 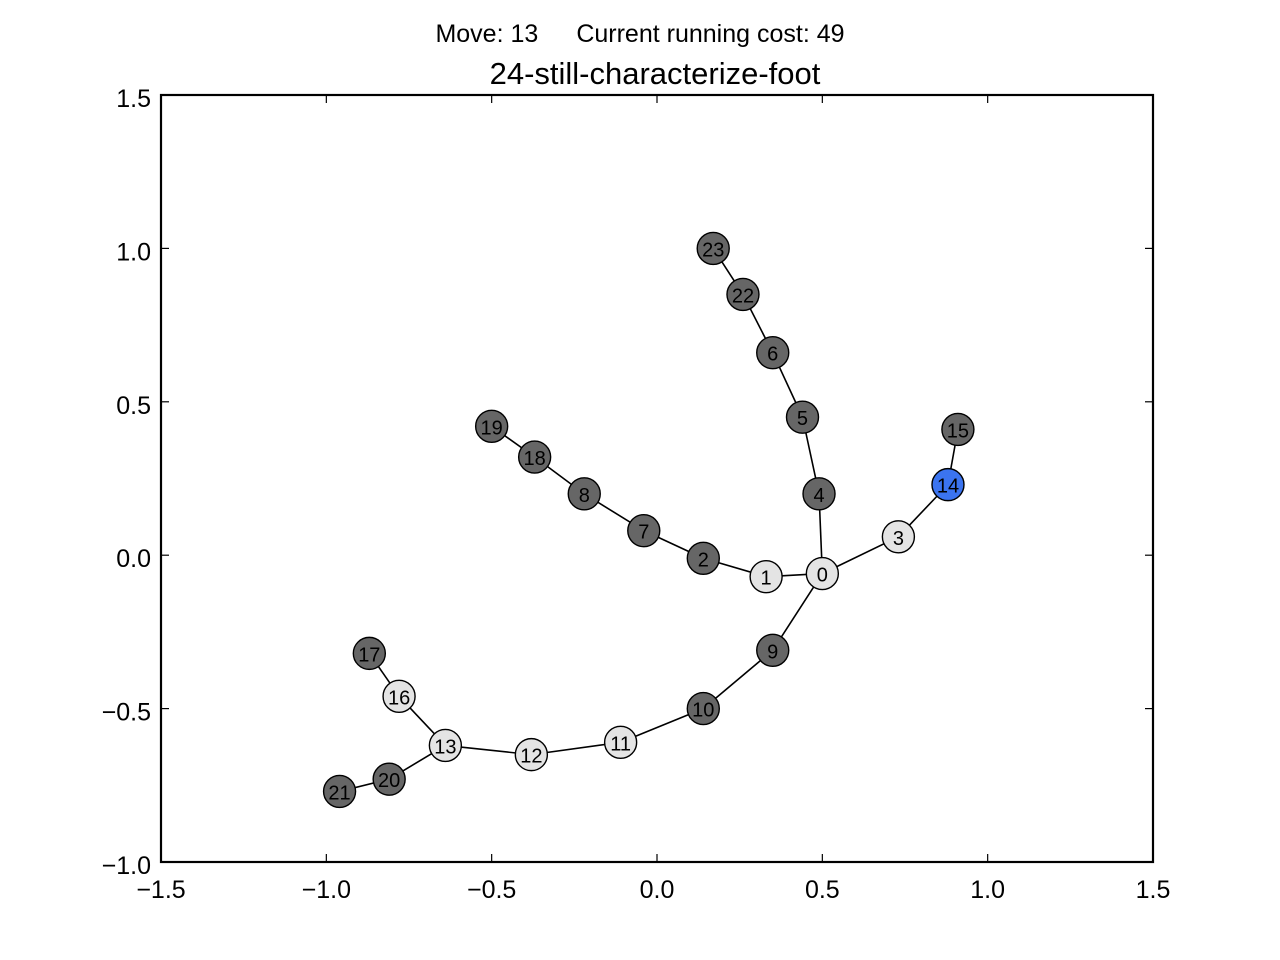 I want to click on graph-node: 14, so click(x=948, y=484).